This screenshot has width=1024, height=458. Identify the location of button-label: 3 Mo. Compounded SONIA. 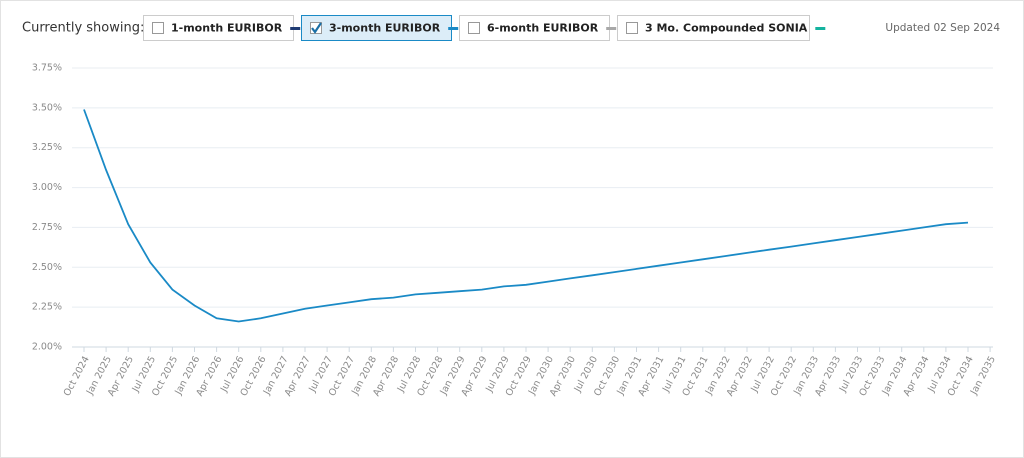
(726, 28).